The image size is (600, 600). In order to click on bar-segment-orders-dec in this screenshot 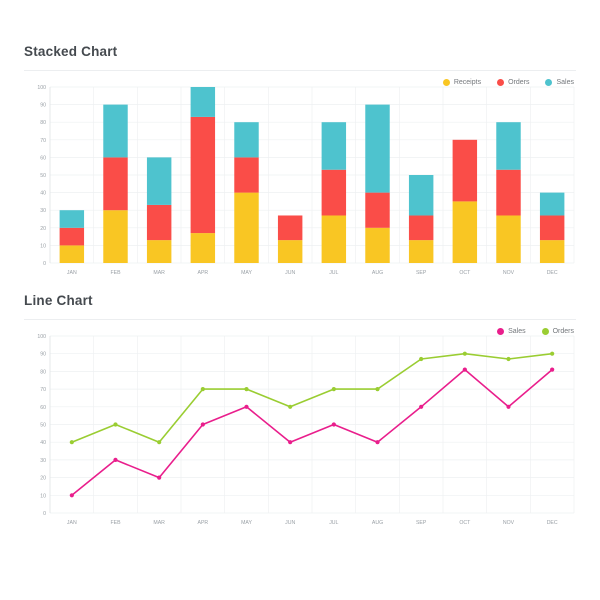, I will do `click(552, 228)`.